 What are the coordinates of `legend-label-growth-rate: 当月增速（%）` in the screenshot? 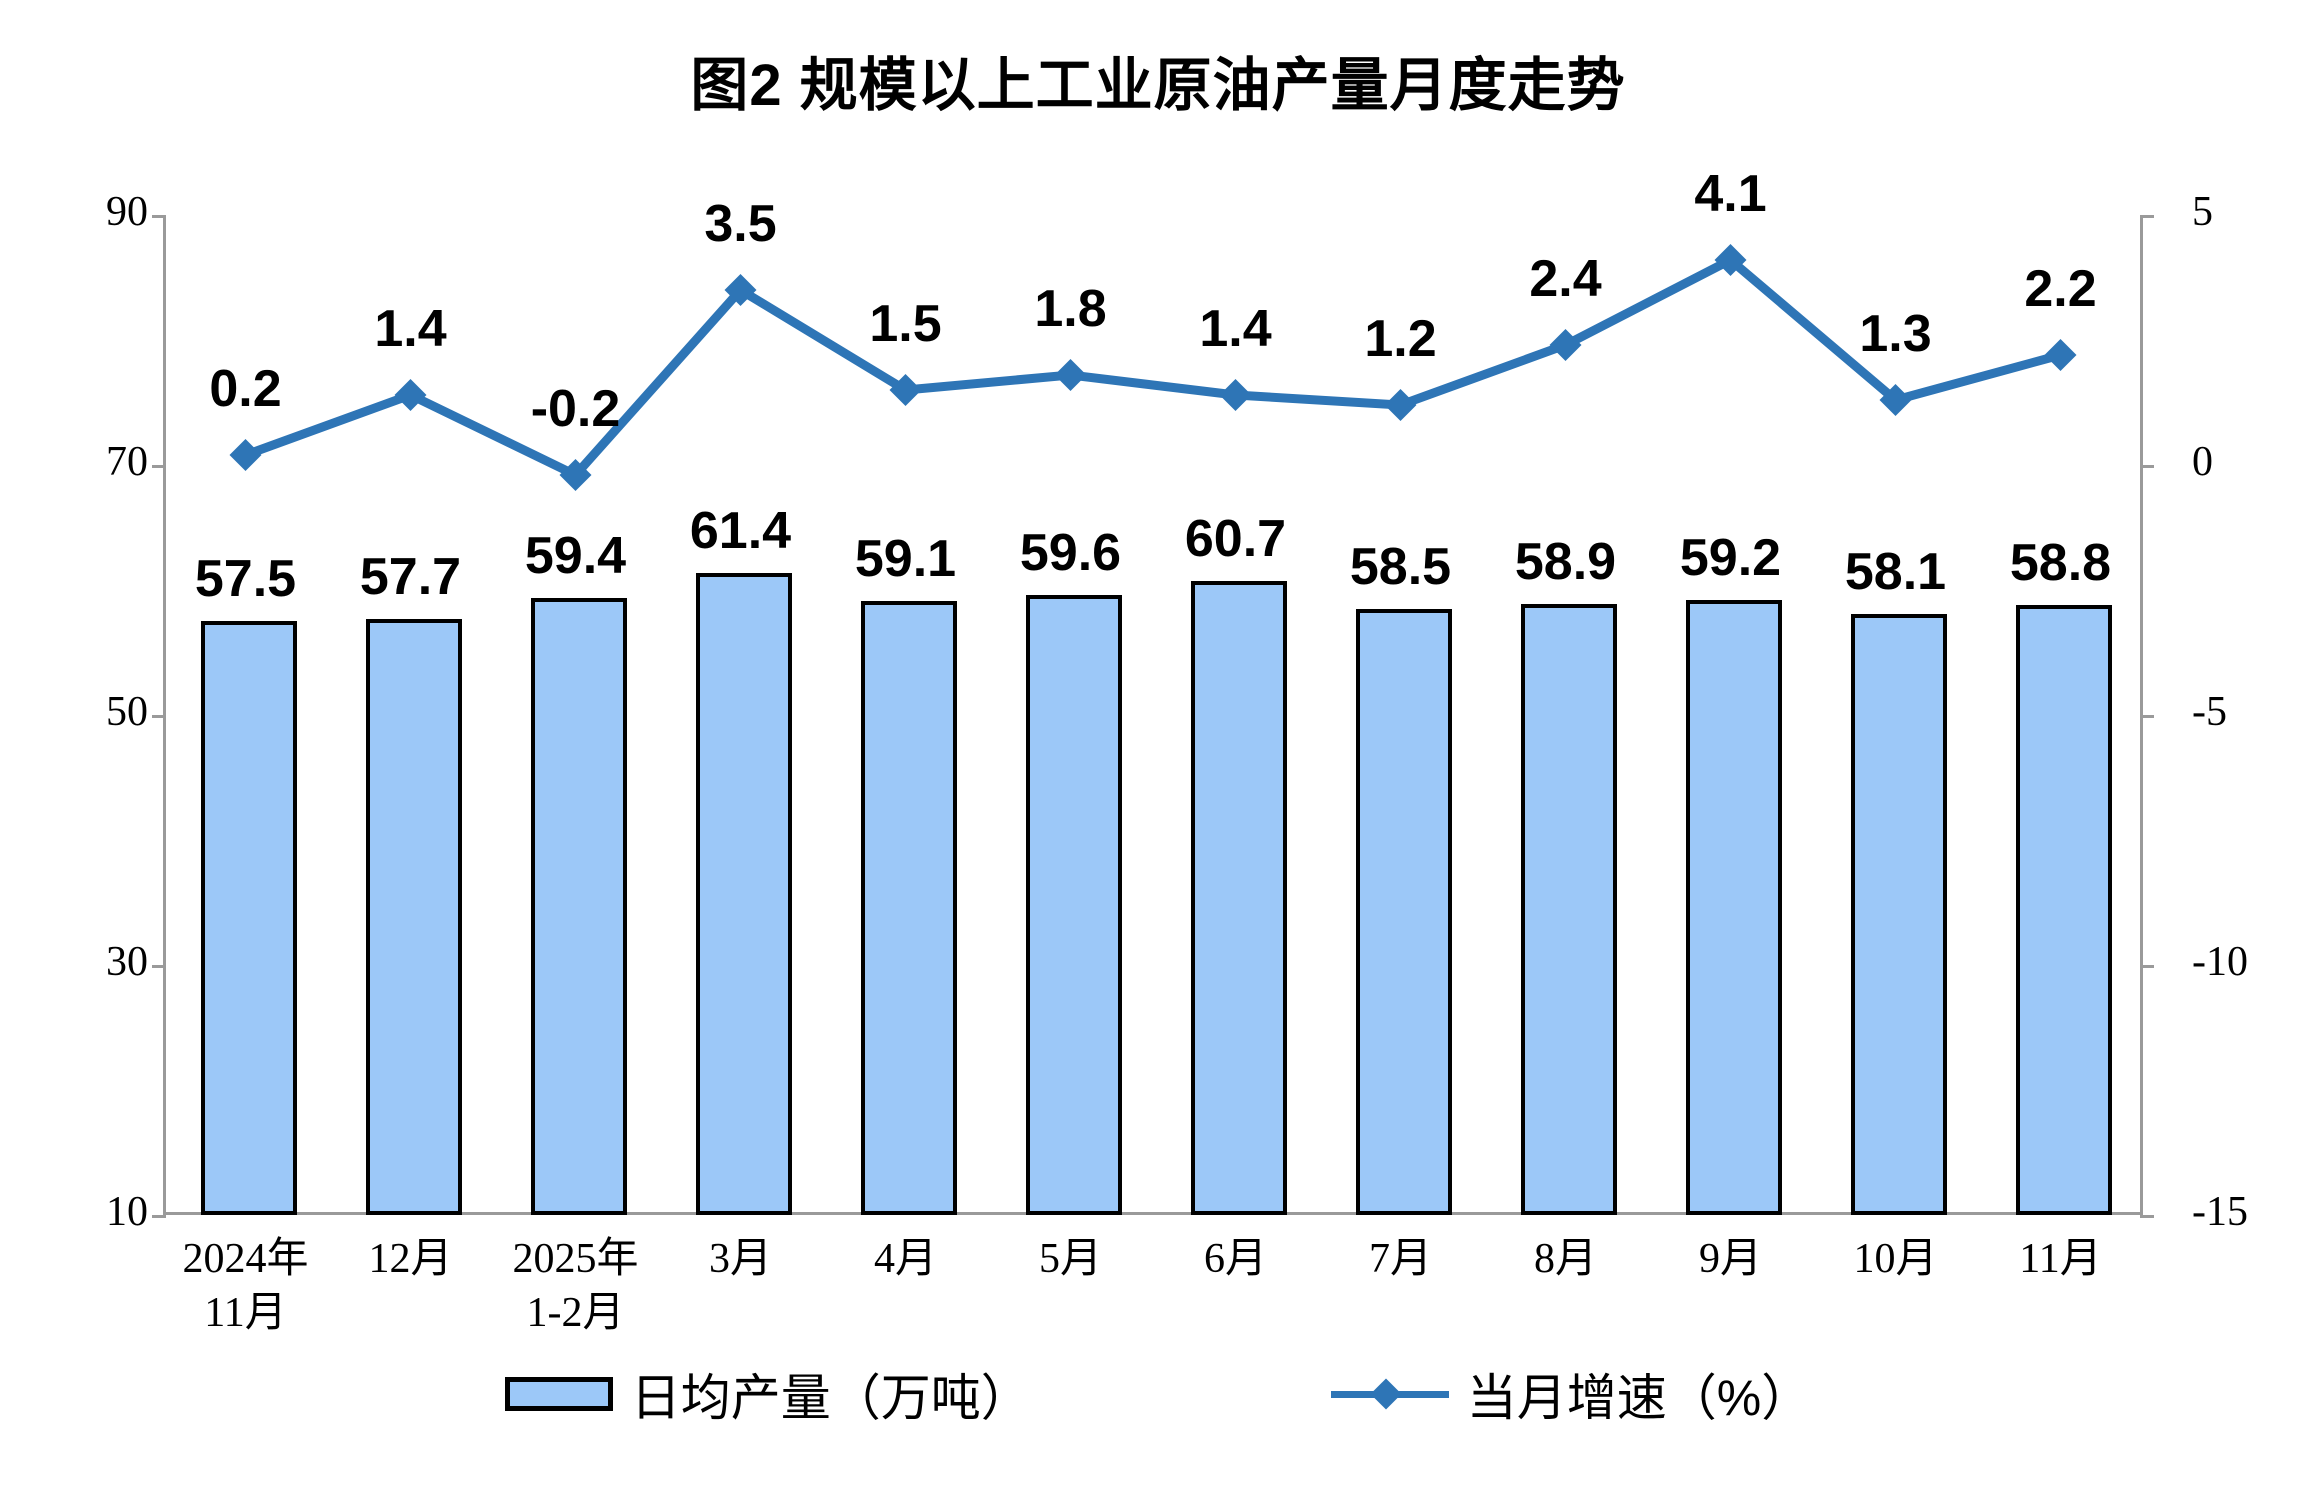 It's located at (1639, 1398).